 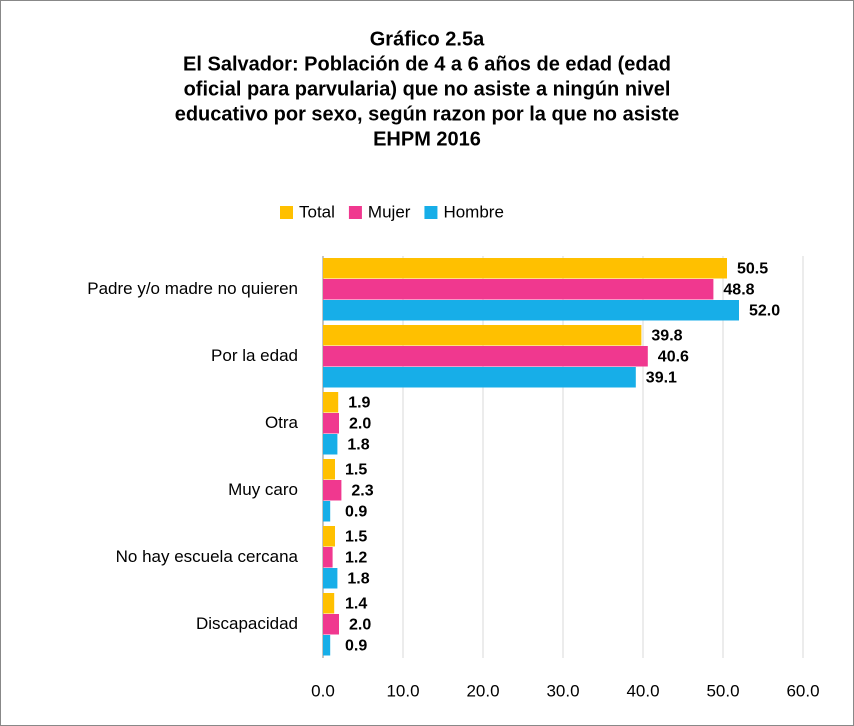 I want to click on legend-label: Hombre, so click(x=473, y=211).